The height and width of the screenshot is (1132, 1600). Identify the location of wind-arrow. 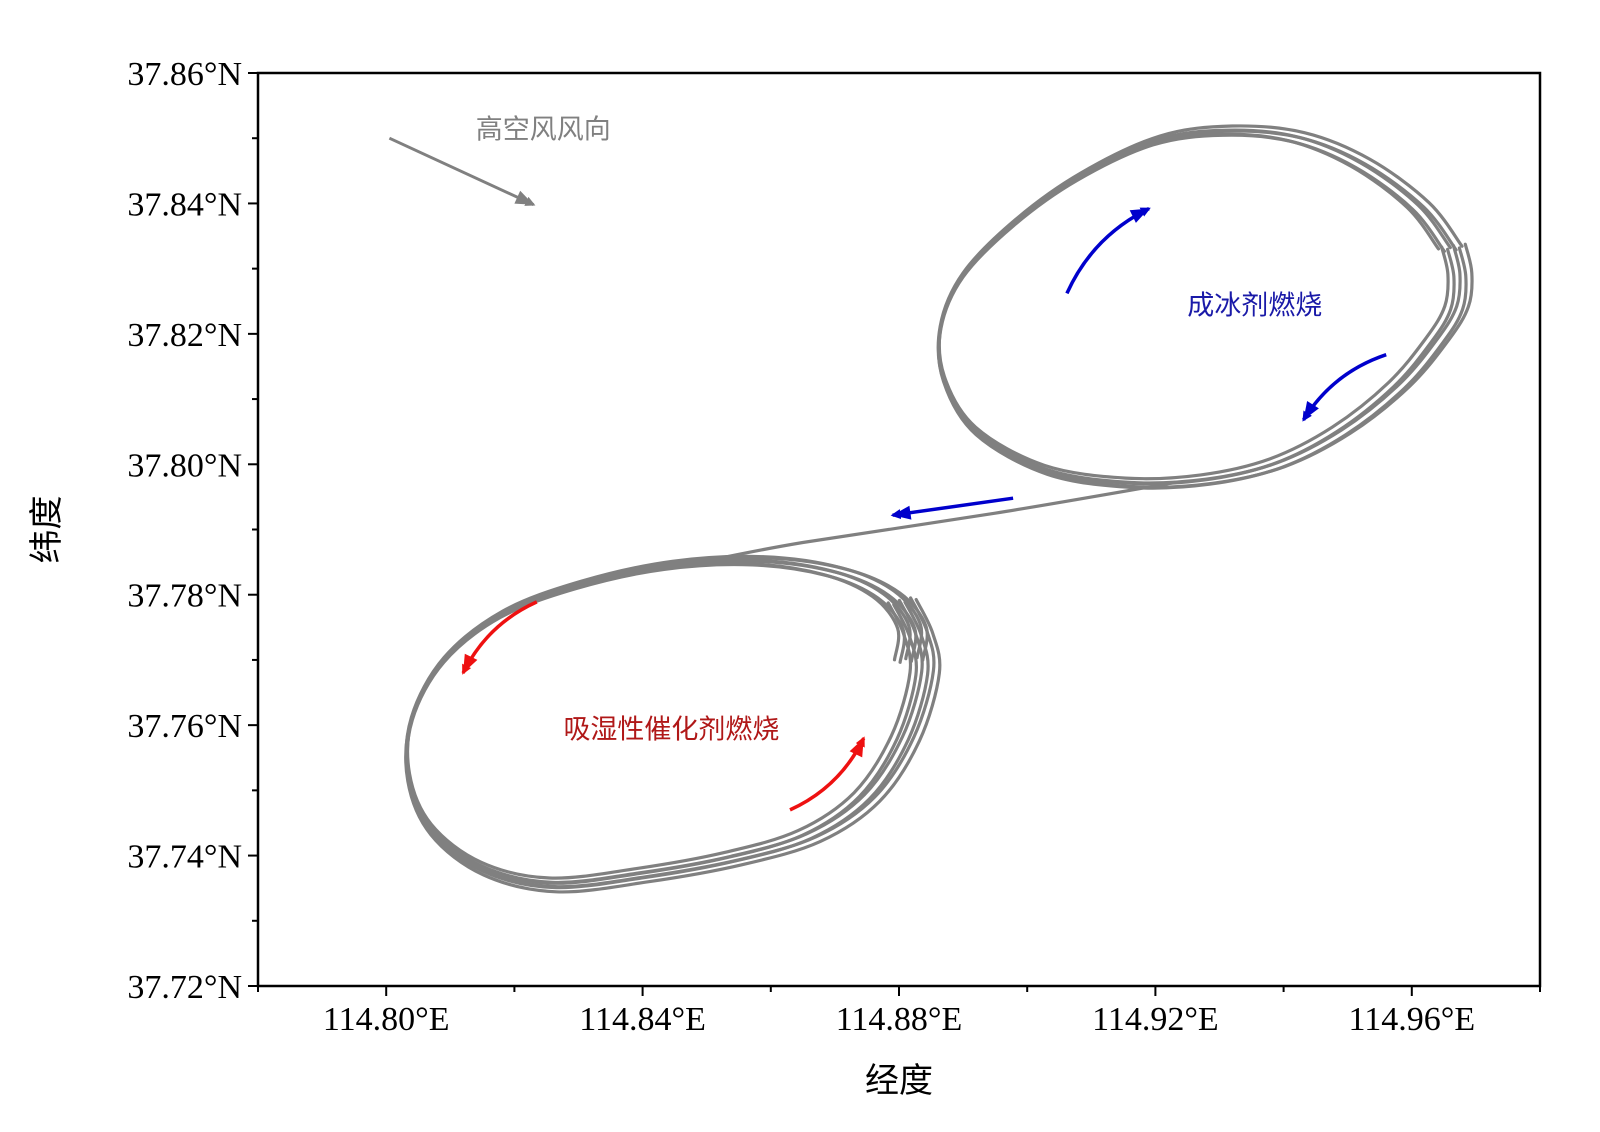
(462, 171).